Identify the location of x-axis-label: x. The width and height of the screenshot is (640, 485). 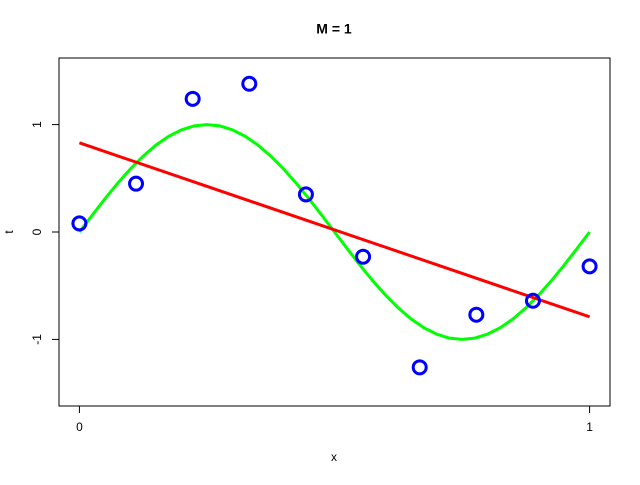
(334, 457).